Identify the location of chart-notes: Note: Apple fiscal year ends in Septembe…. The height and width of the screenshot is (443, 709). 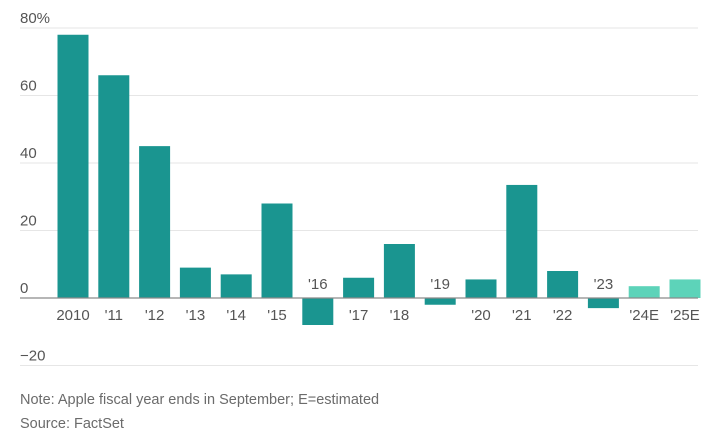
(199, 412).